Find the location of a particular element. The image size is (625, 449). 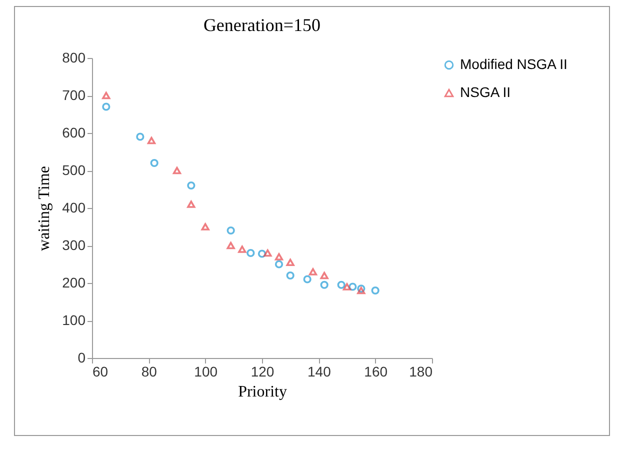

y-tick-label: 300 is located at coordinates (74, 245).